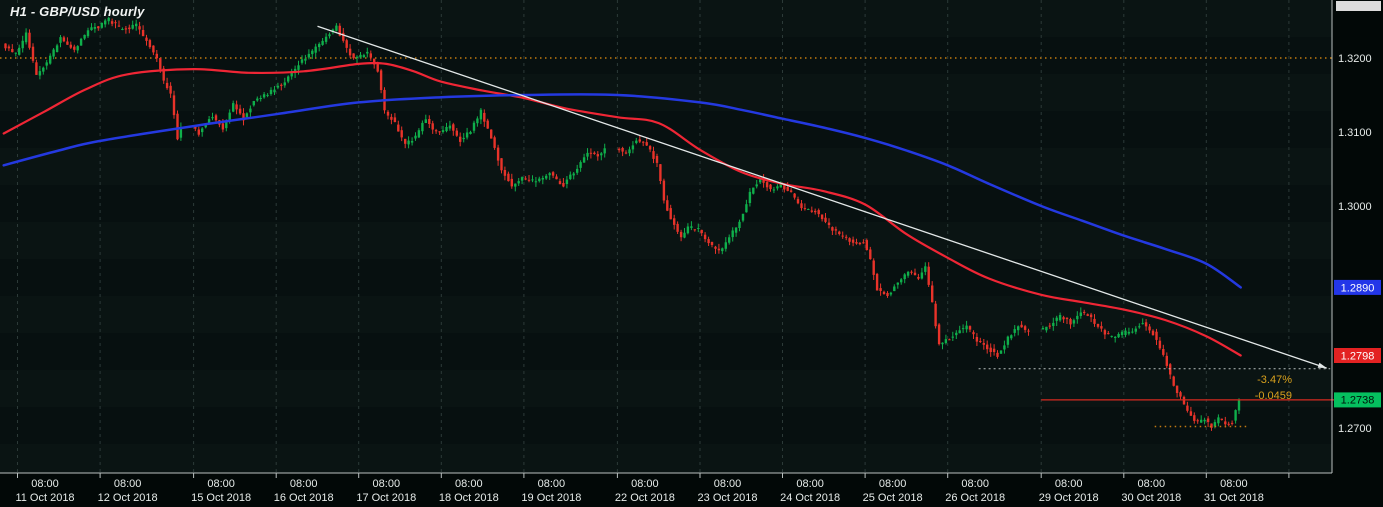 Image resolution: width=1383 pixels, height=507 pixels. Describe the element at coordinates (386, 498) in the screenshot. I see `time-axis-date-label: 17 Oct 2018` at that location.